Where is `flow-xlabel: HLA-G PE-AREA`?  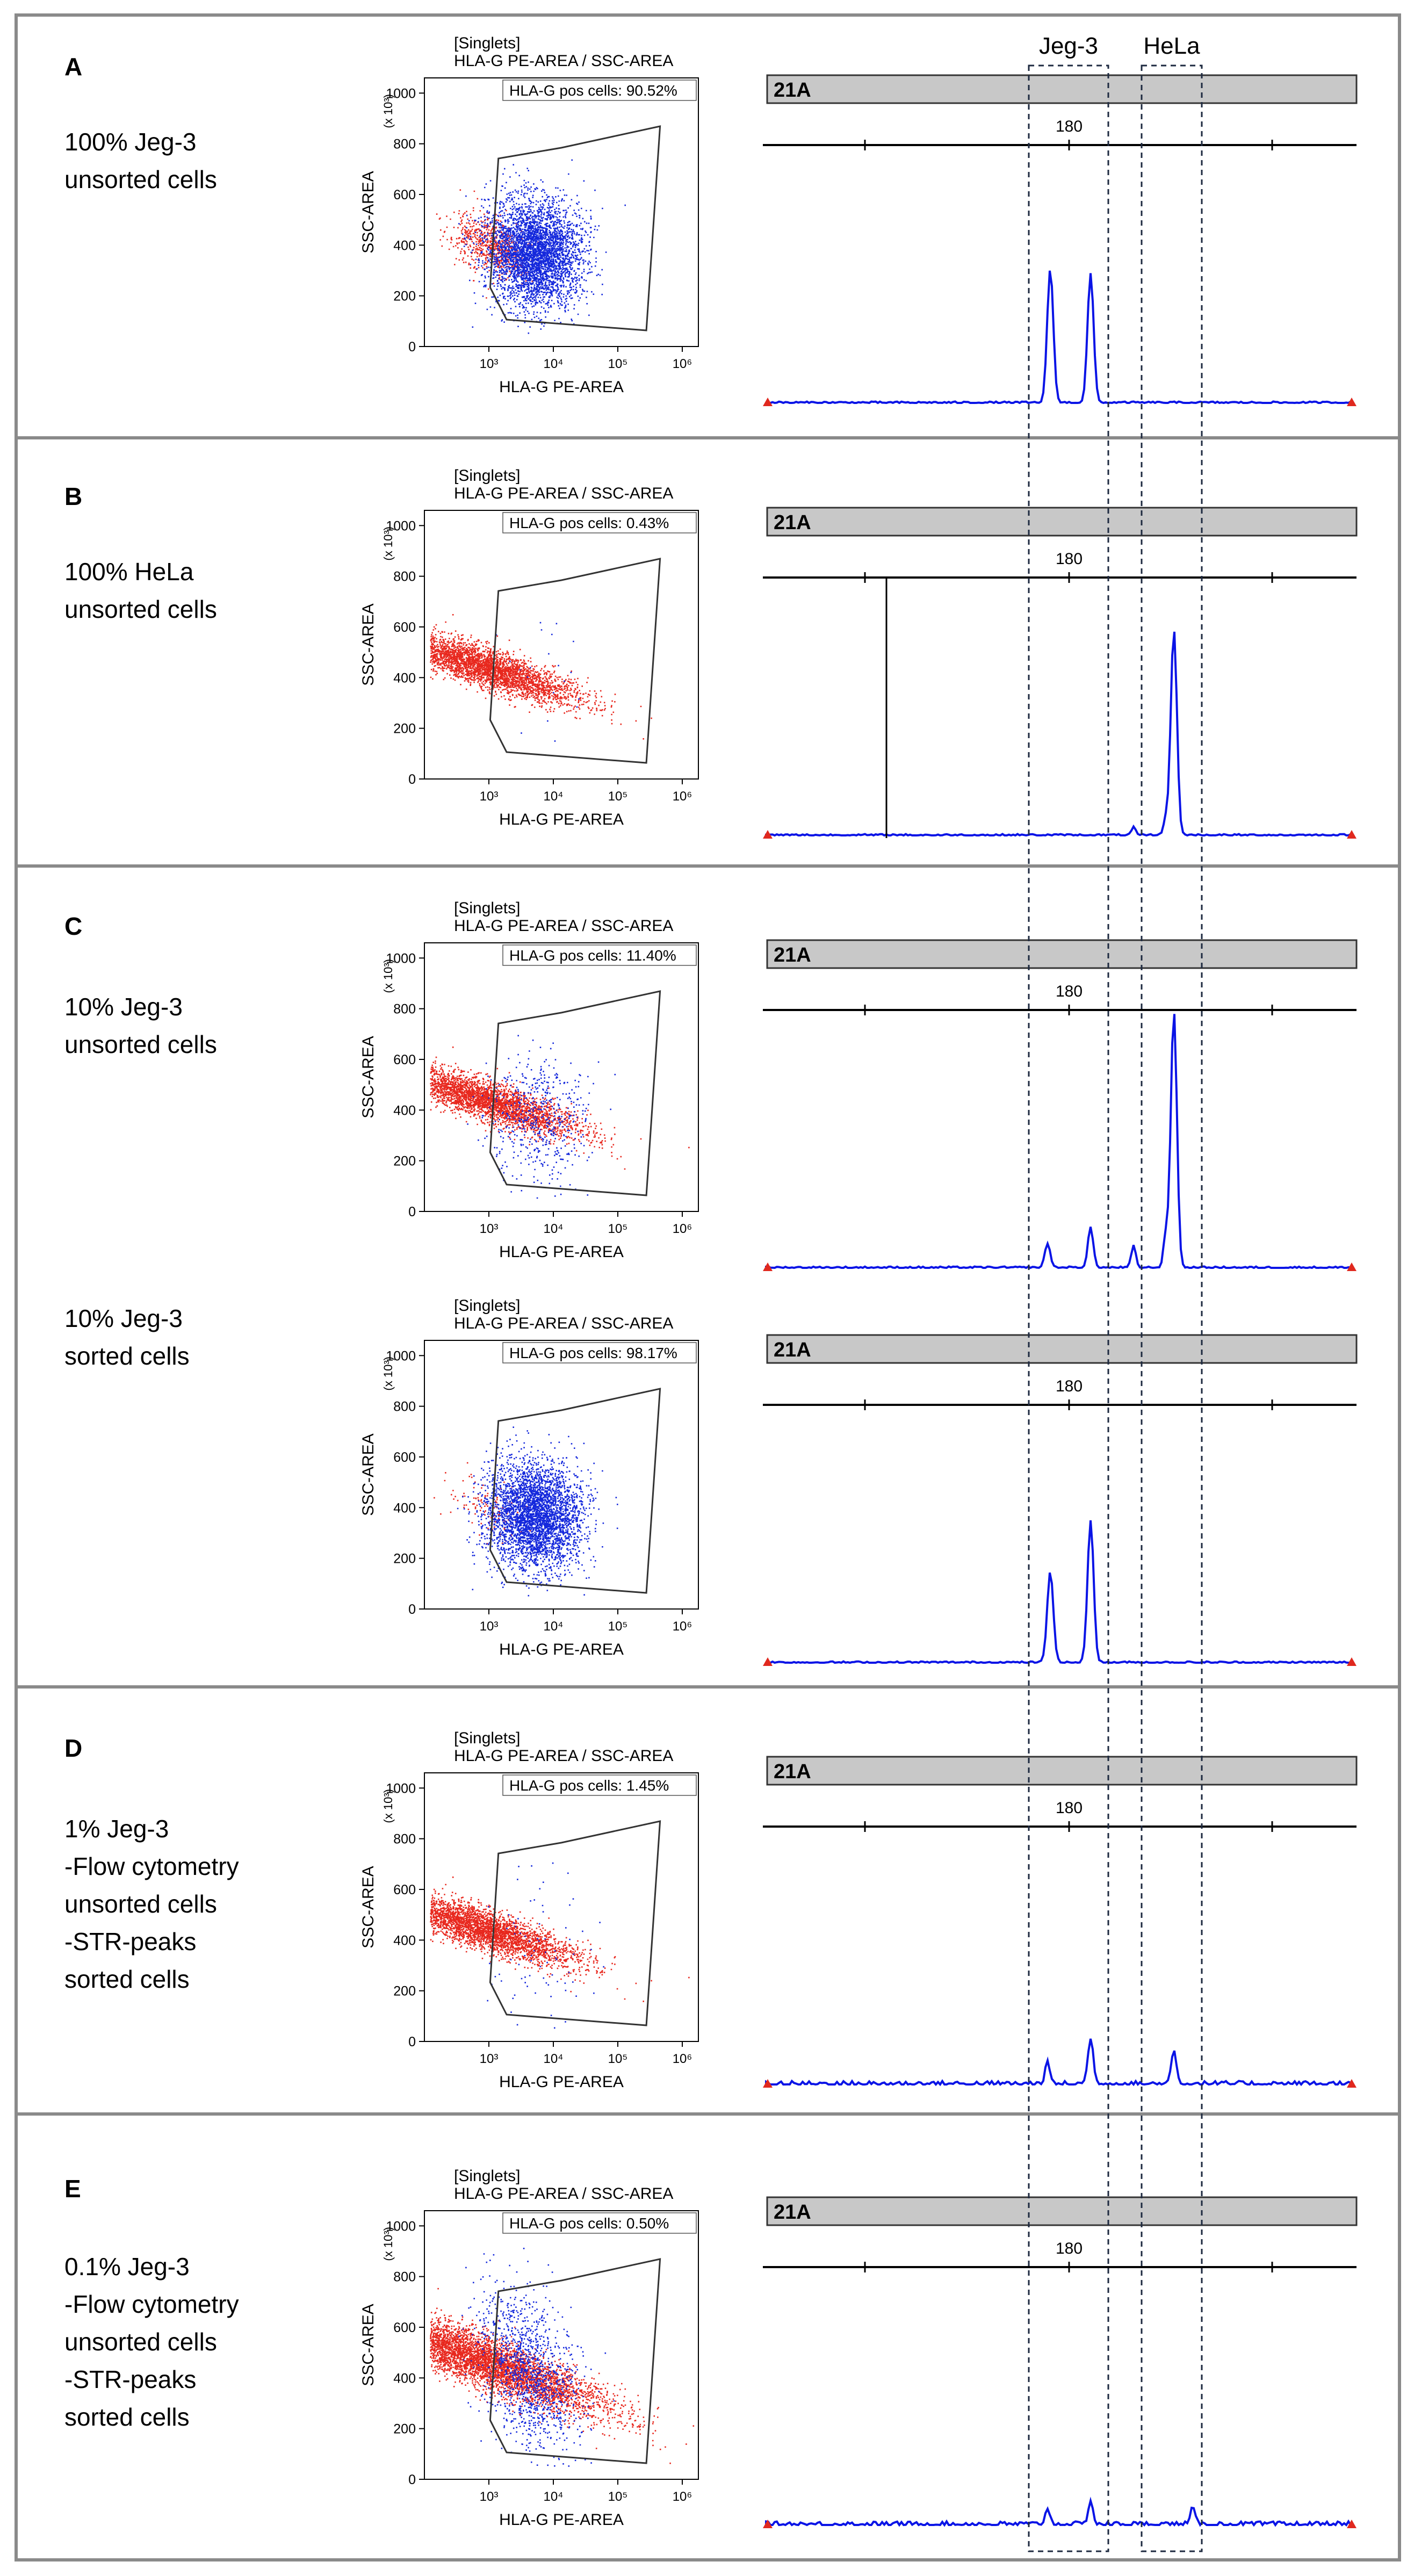
flow-xlabel: HLA-G PE-AREA is located at coordinates (561, 1650).